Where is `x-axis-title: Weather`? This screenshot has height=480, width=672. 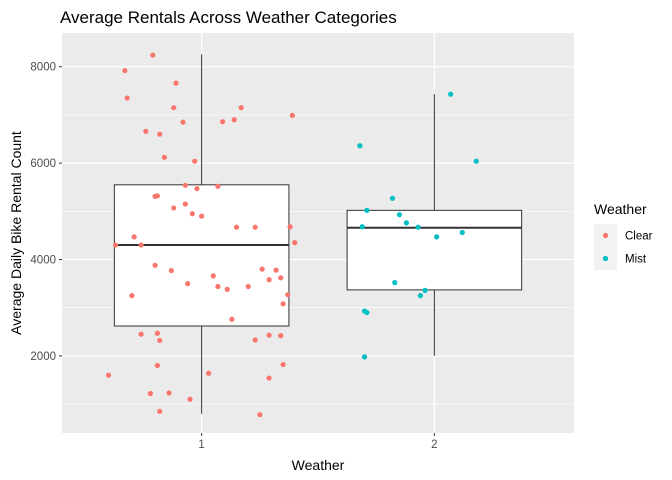 x-axis-title: Weather is located at coordinates (318, 465).